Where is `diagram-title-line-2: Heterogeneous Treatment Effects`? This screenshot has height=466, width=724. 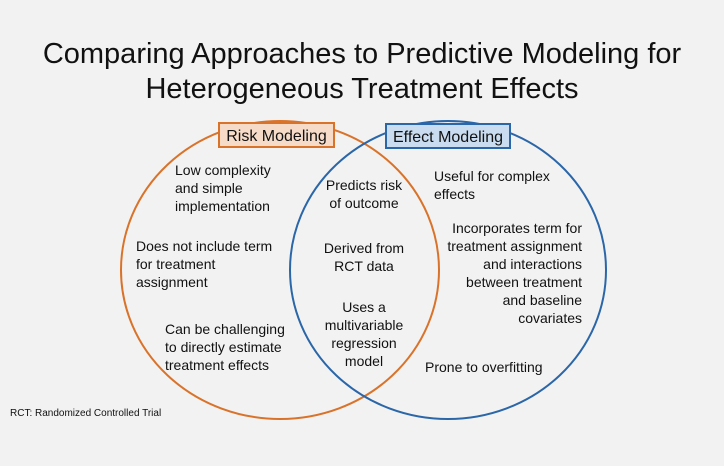 diagram-title-line-2: Heterogeneous Treatment Effects is located at coordinates (362, 89).